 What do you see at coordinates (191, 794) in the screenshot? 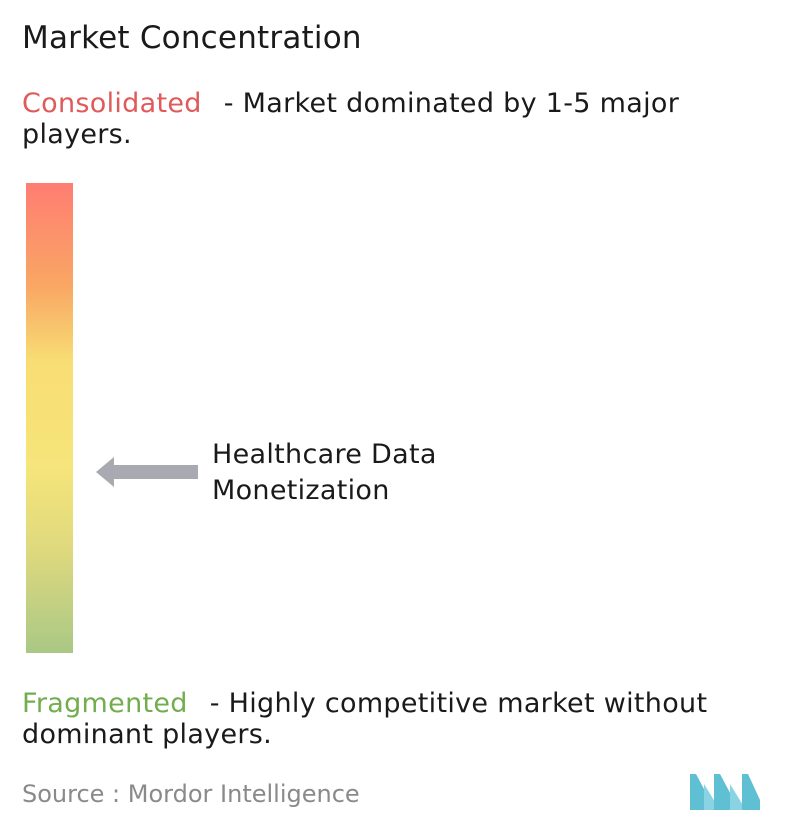
I see `source-citation: Source : Mordor Intelligence` at bounding box center [191, 794].